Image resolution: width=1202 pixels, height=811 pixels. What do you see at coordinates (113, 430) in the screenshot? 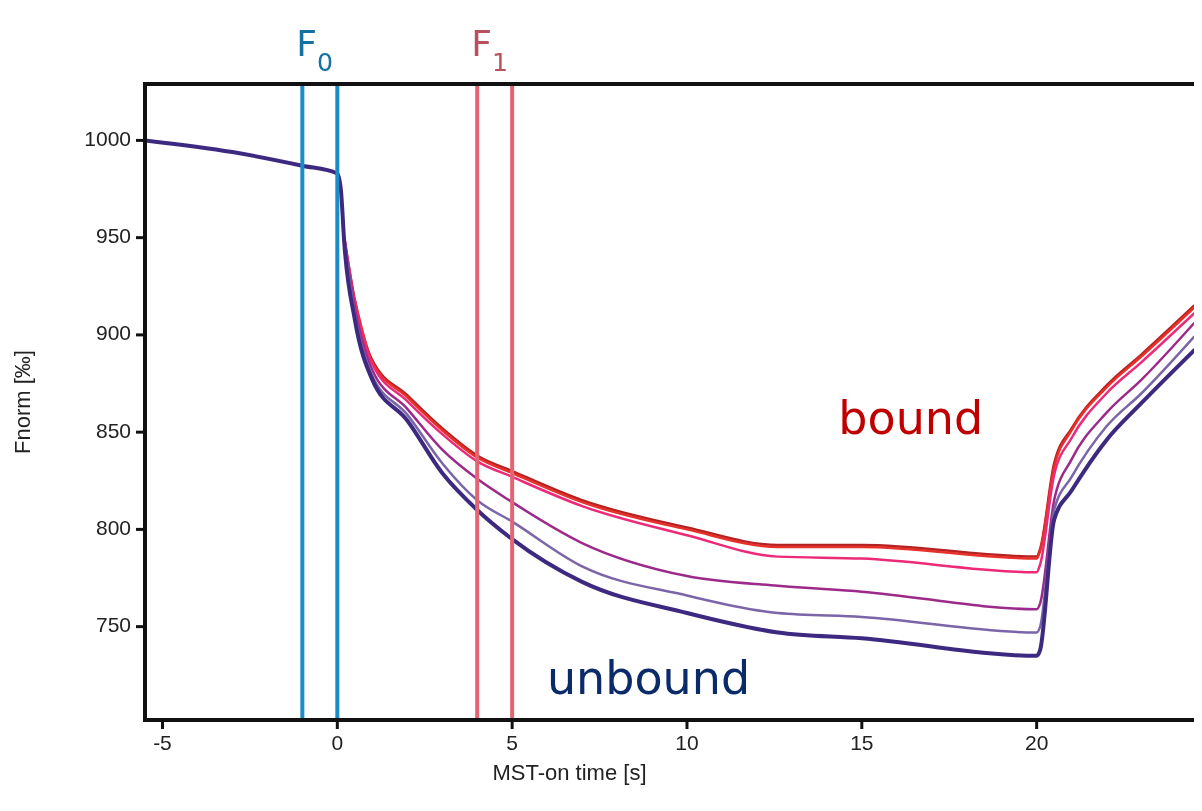
I see `y-tick-label: 850` at bounding box center [113, 430].